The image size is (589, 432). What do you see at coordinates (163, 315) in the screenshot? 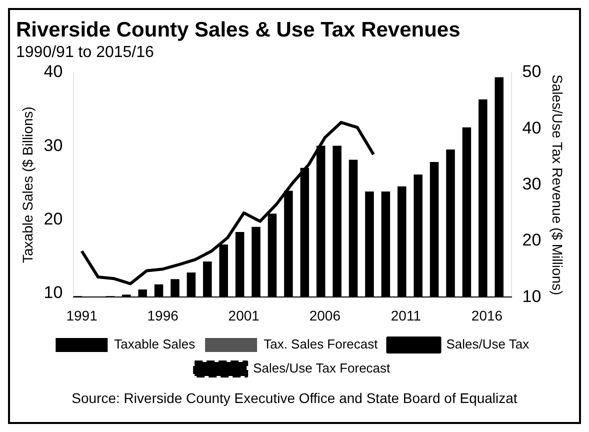
I see `x-tick-label: 1996` at bounding box center [163, 315].